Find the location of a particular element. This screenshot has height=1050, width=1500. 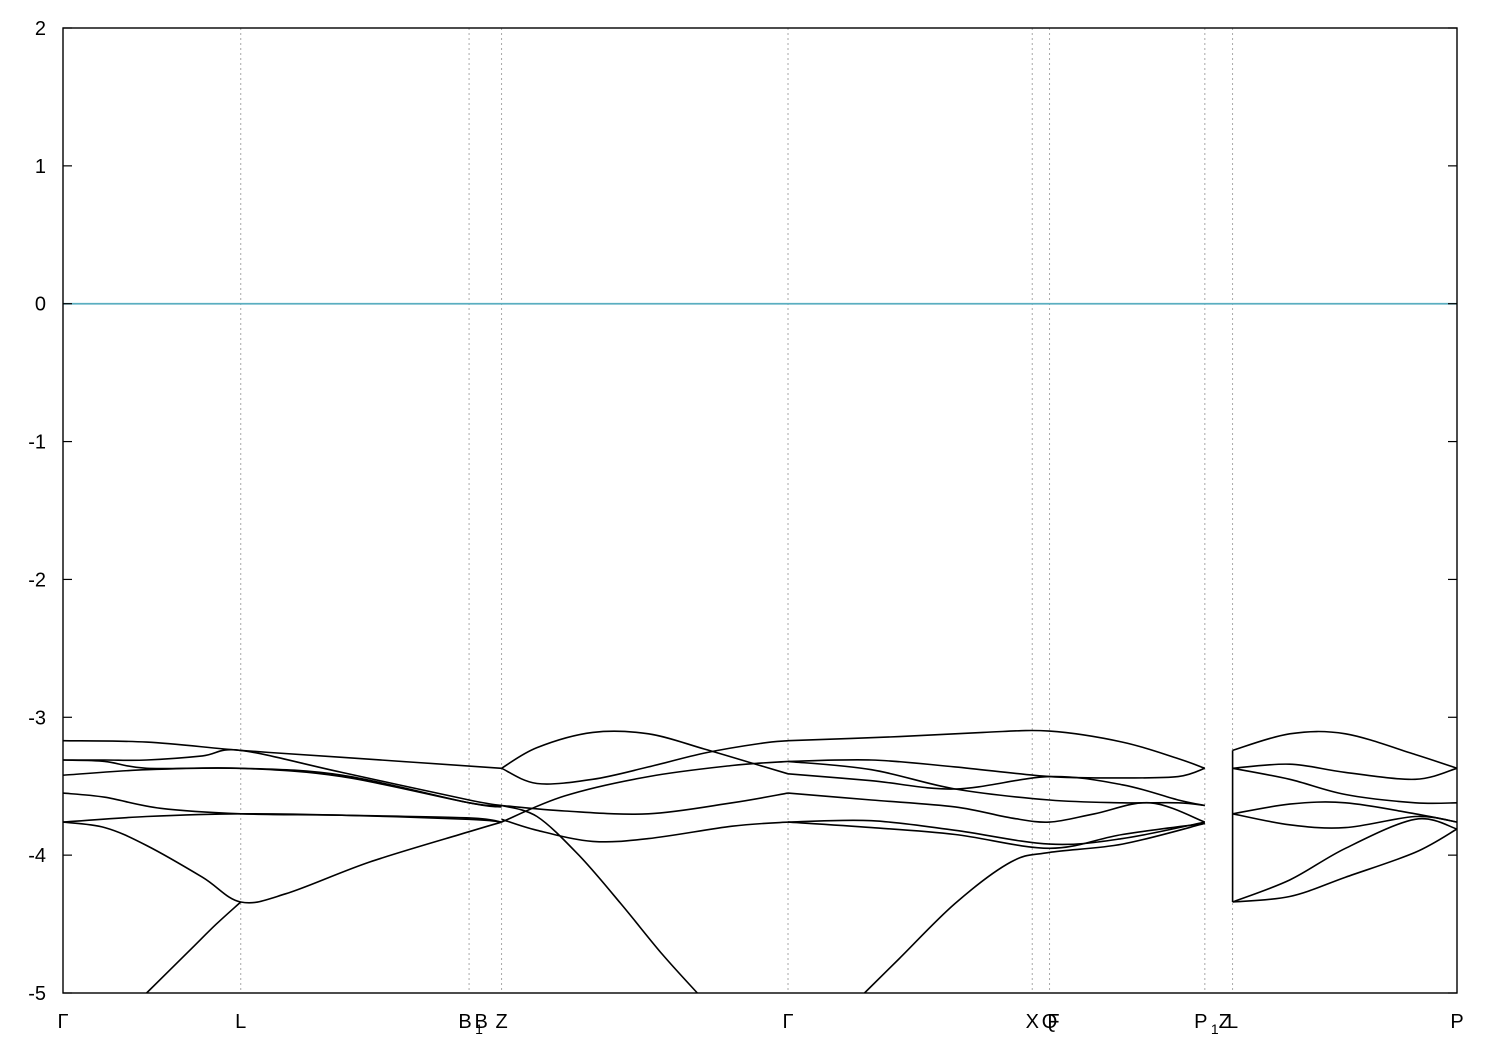

kpoint-label-4: Z is located at coordinates (501, 1022).